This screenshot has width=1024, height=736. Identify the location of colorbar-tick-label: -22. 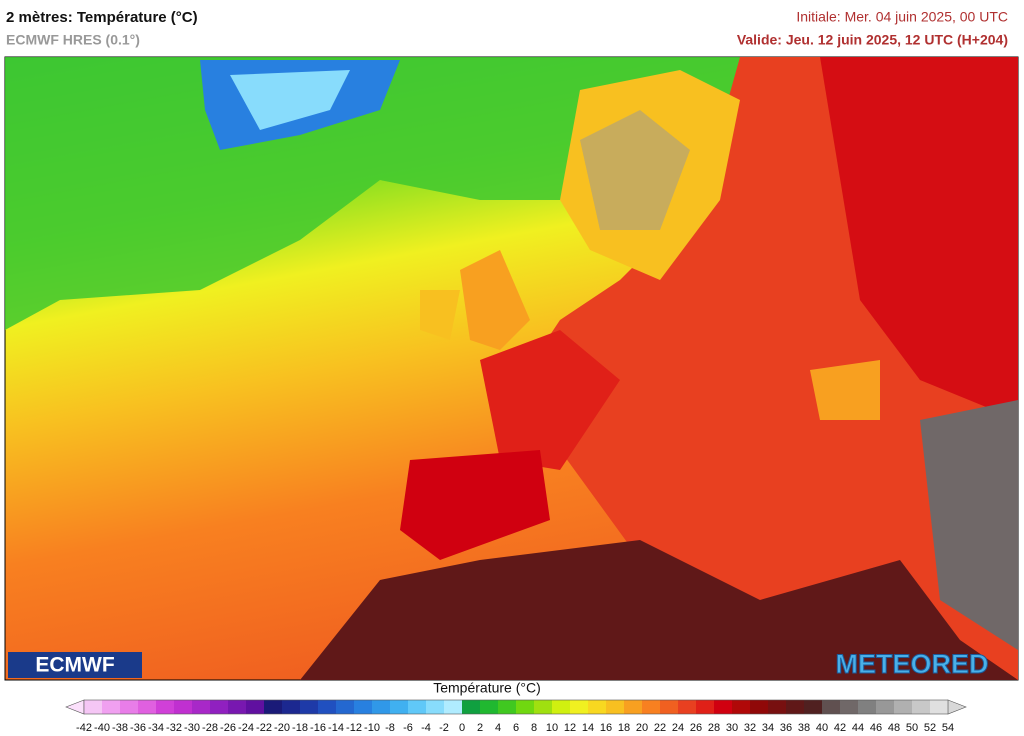
(264, 728).